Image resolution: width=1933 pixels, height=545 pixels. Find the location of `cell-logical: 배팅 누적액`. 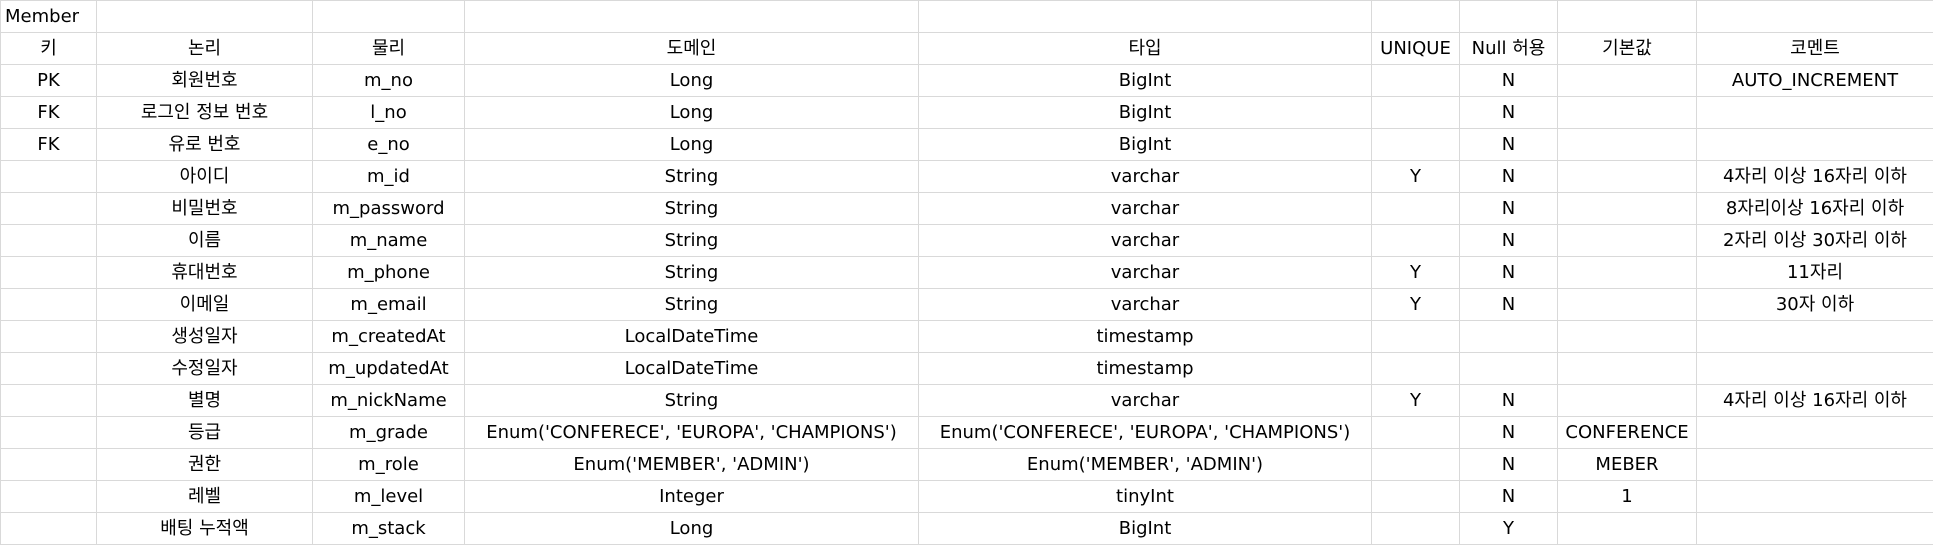

cell-logical: 배팅 누적액 is located at coordinates (204, 528).